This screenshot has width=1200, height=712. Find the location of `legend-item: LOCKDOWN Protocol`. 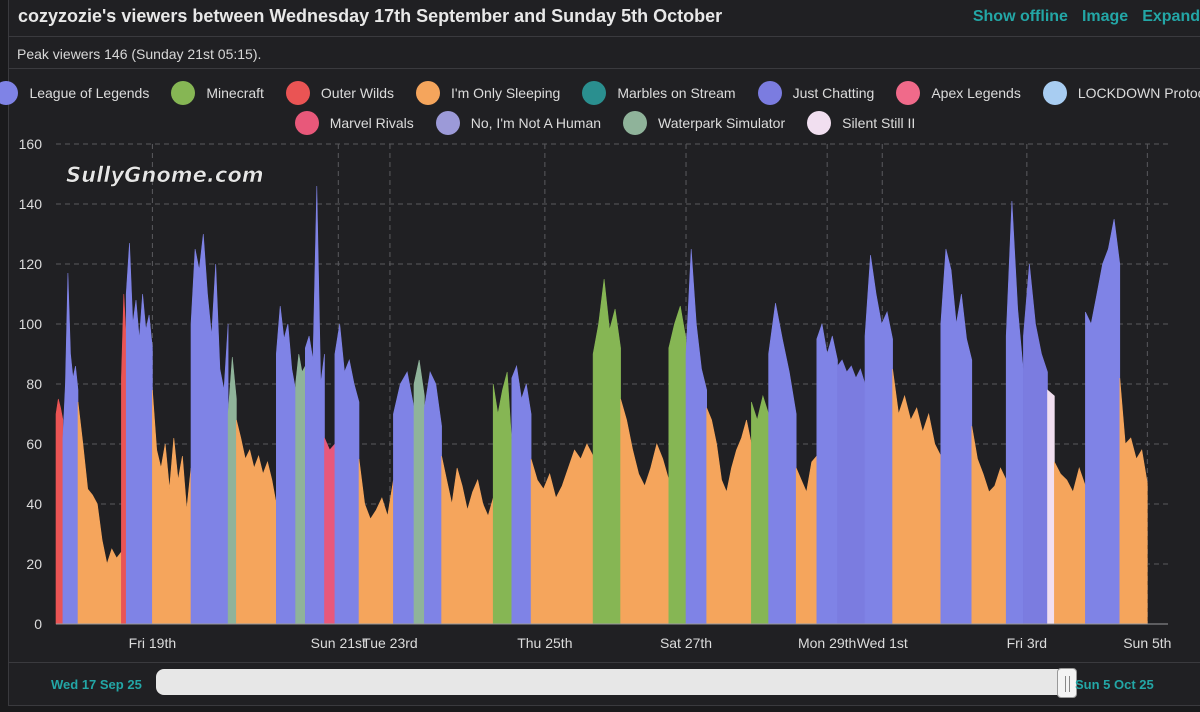

legend-item: LOCKDOWN Protocol is located at coordinates (1121, 93).